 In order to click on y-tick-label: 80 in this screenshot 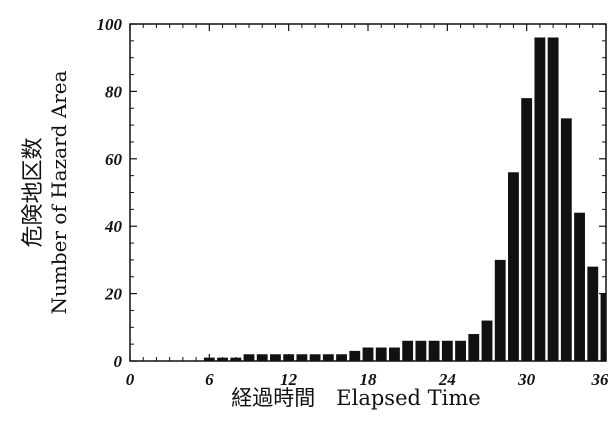, I will do `click(114, 91)`.